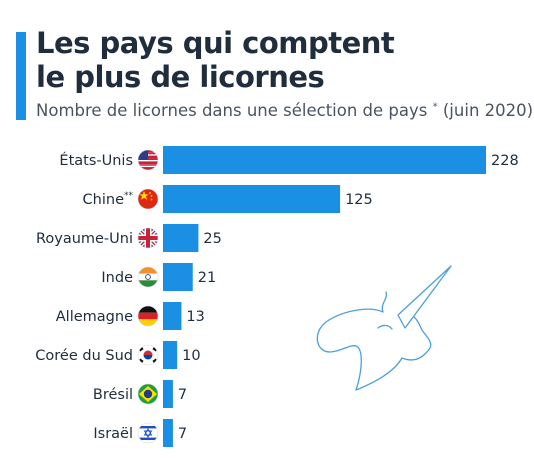 This screenshot has width=534, height=462. What do you see at coordinates (148, 316) in the screenshot?
I see `germany-flag-icon` at bounding box center [148, 316].